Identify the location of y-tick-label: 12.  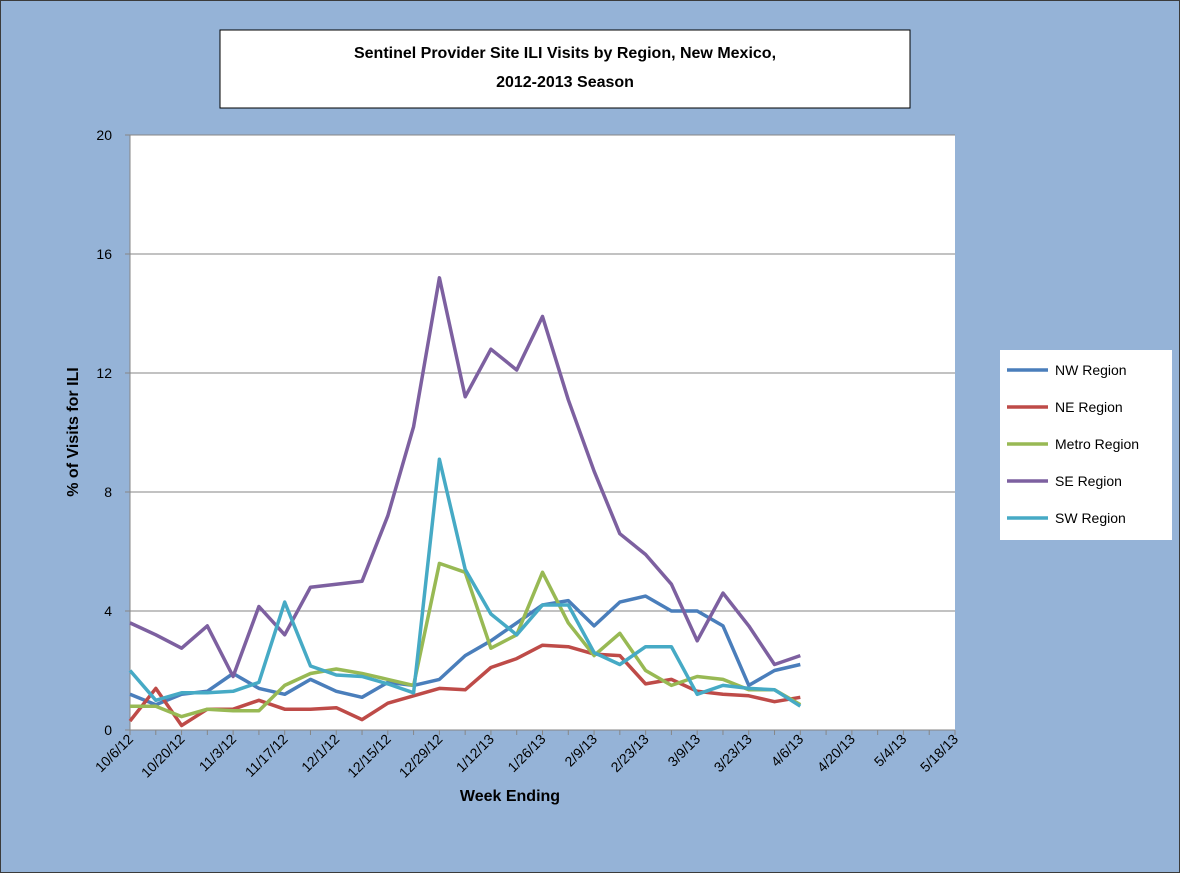
(104, 373).